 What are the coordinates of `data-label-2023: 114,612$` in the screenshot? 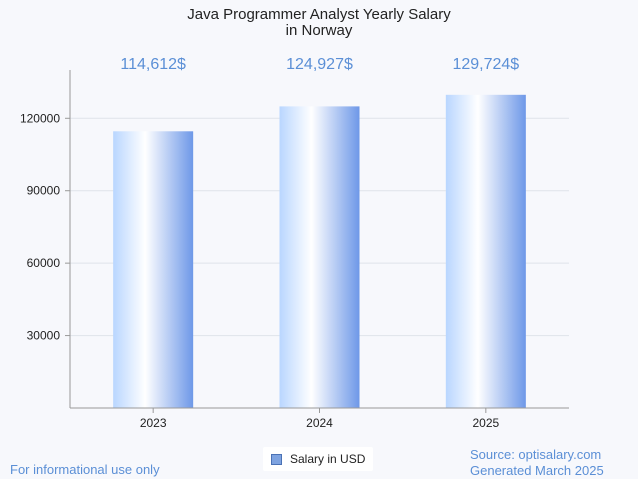 It's located at (153, 64).